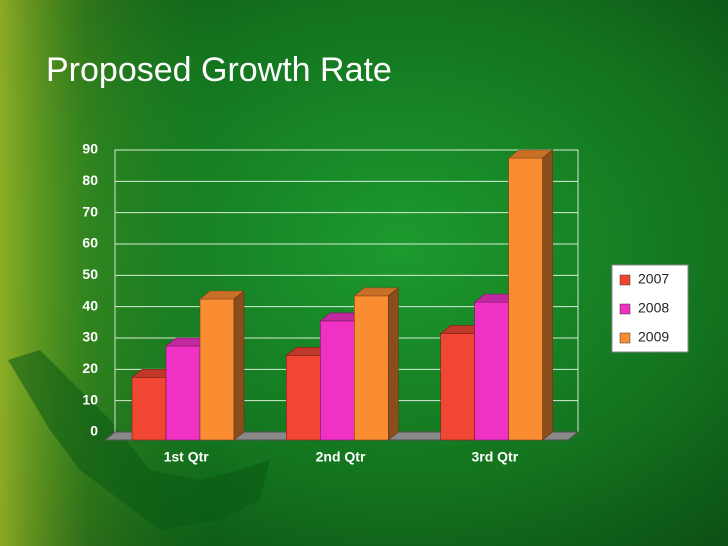 This screenshot has height=546, width=728. What do you see at coordinates (90, 305) in the screenshot?
I see `y-tick-label: 40` at bounding box center [90, 305].